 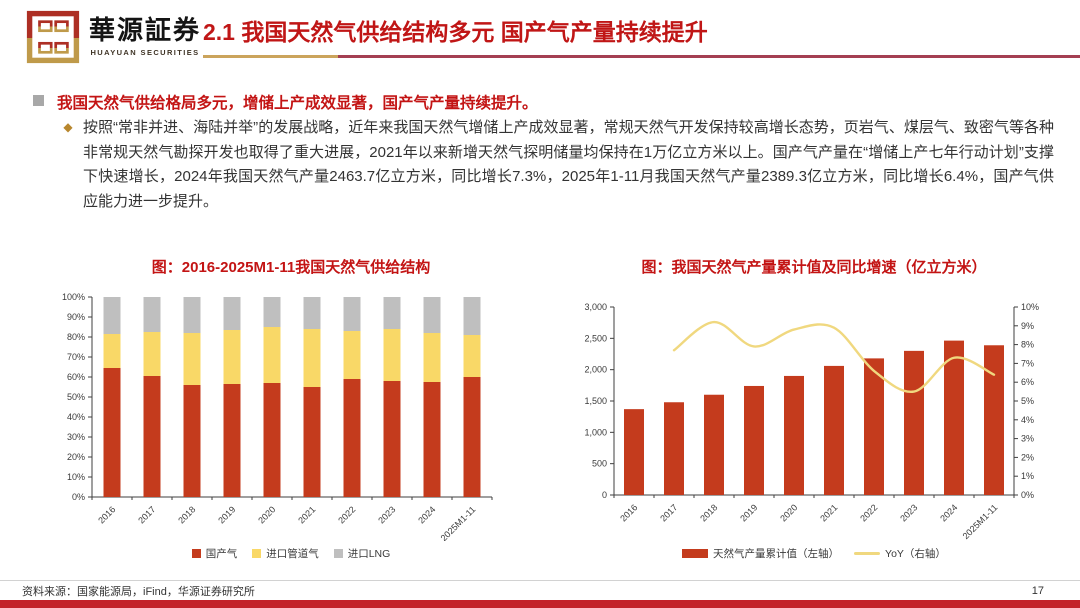 I want to click on logo-name-cn: 華源証券, so click(x=145, y=31).